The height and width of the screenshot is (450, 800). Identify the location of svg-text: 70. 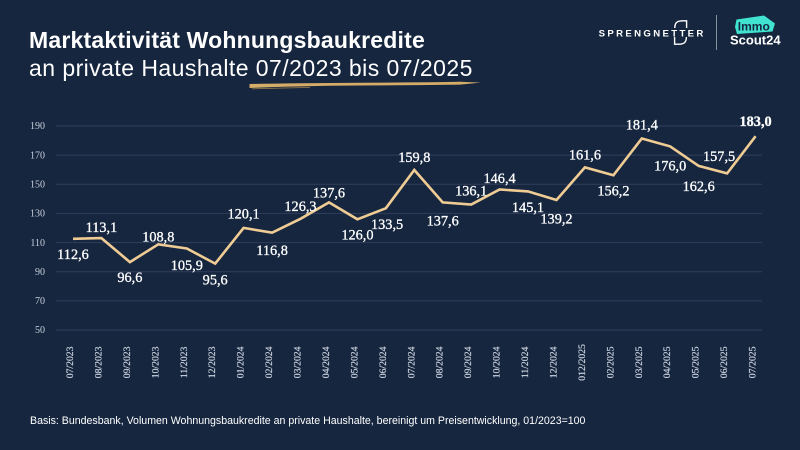
(40, 301).